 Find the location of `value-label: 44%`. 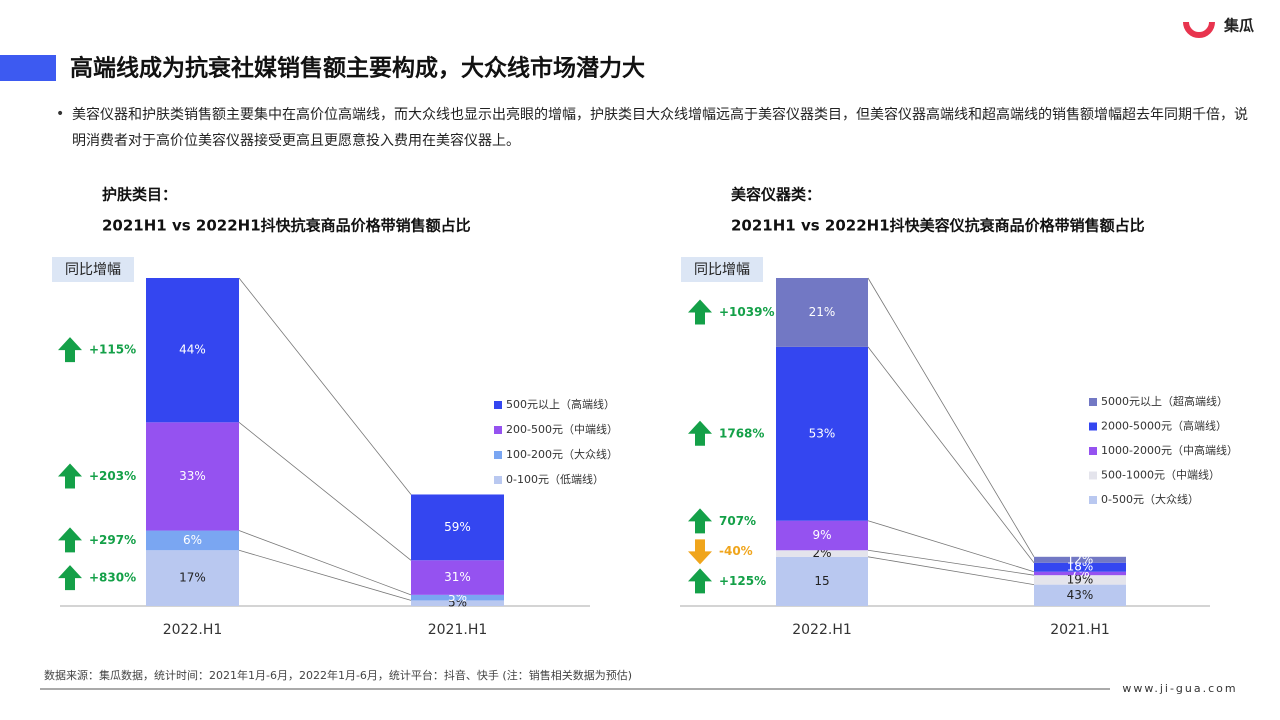

value-label: 44% is located at coordinates (192, 350).